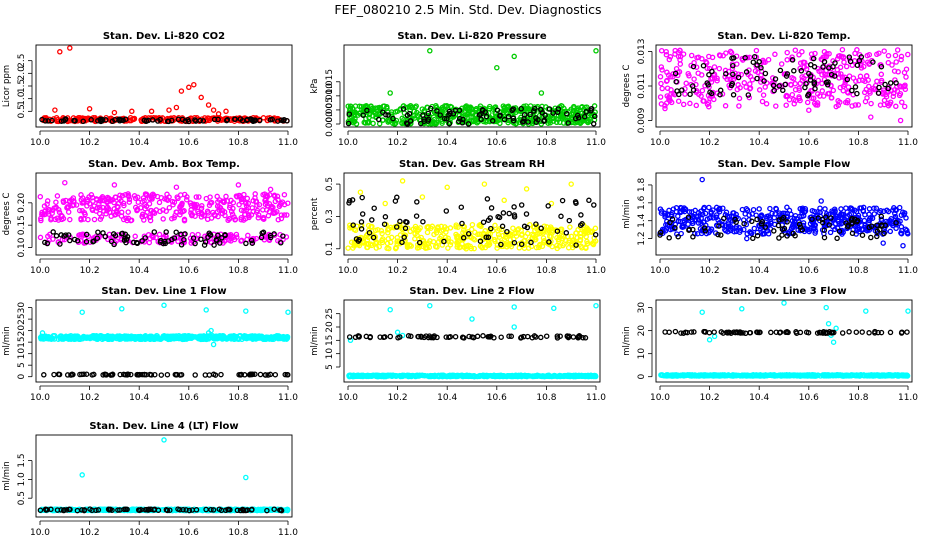 This screenshot has height=540, width=936. I want to click on panel-title: Stan. Dev. Line 3 Flow, so click(783, 291).